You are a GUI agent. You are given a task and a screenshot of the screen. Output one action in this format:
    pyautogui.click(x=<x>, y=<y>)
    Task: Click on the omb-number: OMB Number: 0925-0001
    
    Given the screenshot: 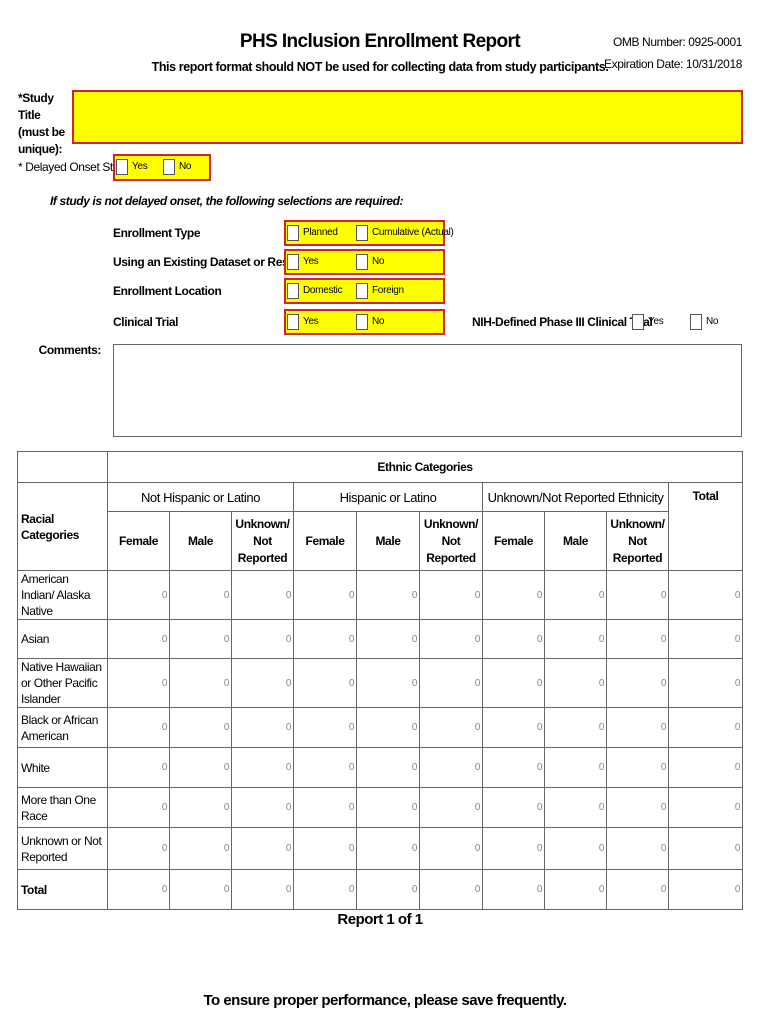 What is the action you would take?
    pyautogui.click(x=677, y=42)
    